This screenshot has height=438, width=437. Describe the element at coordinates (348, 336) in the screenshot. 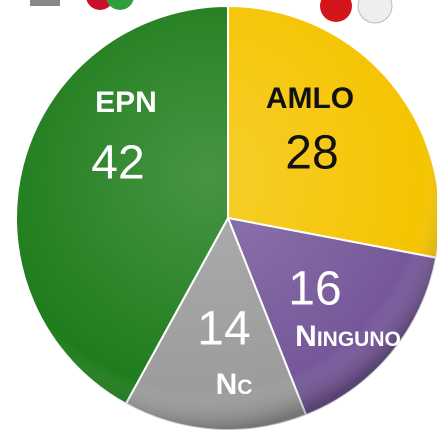

I see `slice-name: Ninguno` at that location.